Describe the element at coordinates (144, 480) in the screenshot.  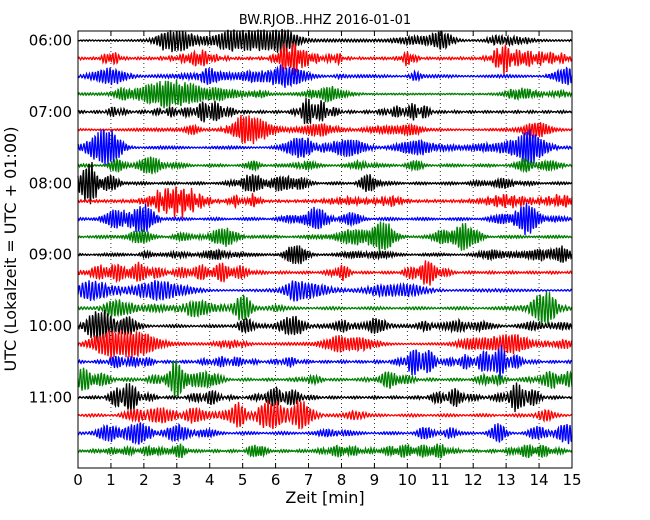
I see `x-tick-label: 2` at that location.